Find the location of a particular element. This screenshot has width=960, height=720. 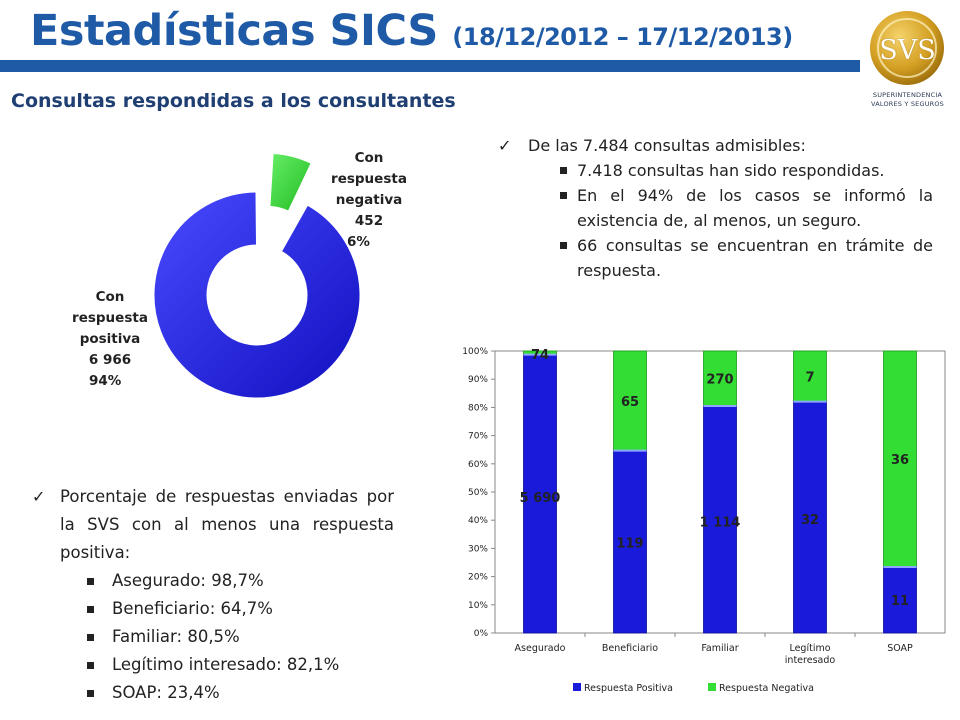

y-tick-label: 100% is located at coordinates (475, 352).